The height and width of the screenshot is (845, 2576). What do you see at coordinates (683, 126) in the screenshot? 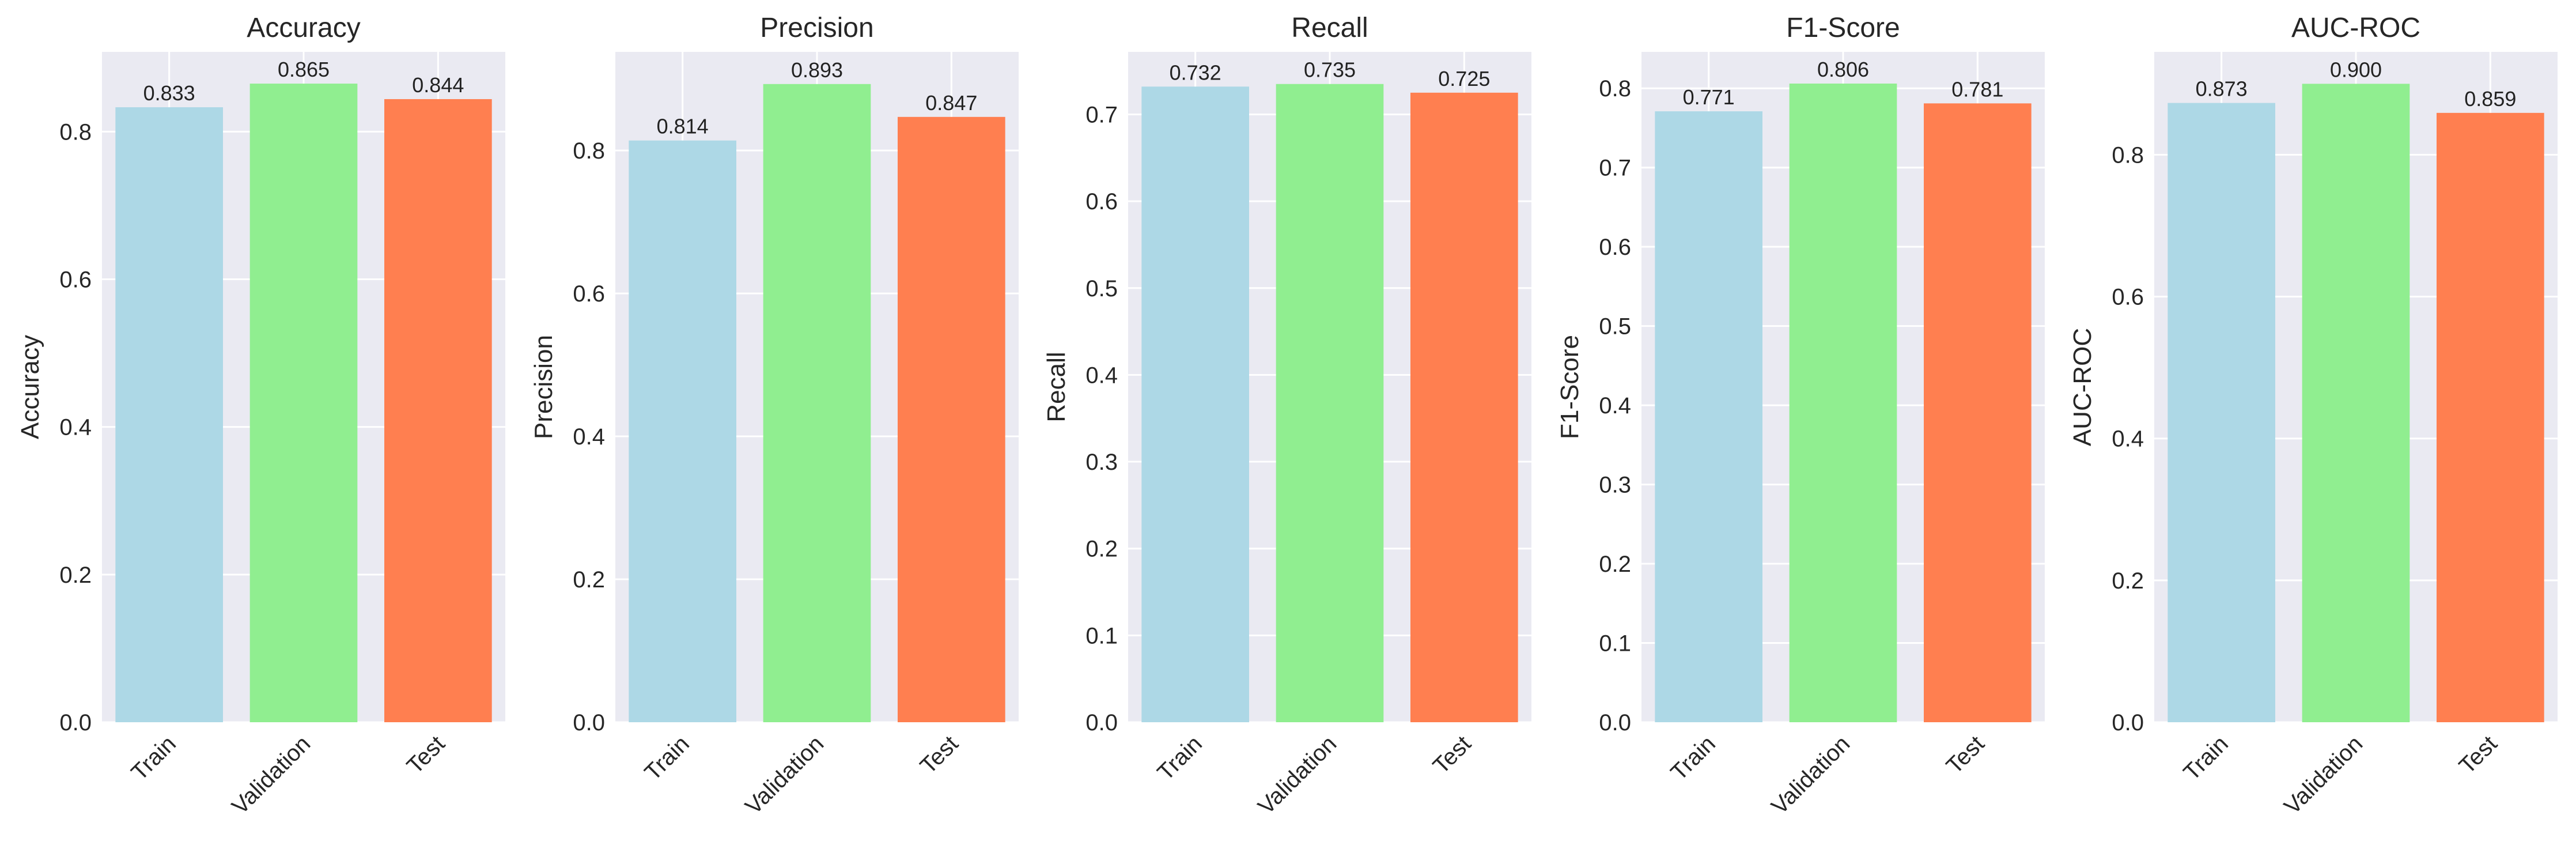
I see `value-label: 0.814` at bounding box center [683, 126].